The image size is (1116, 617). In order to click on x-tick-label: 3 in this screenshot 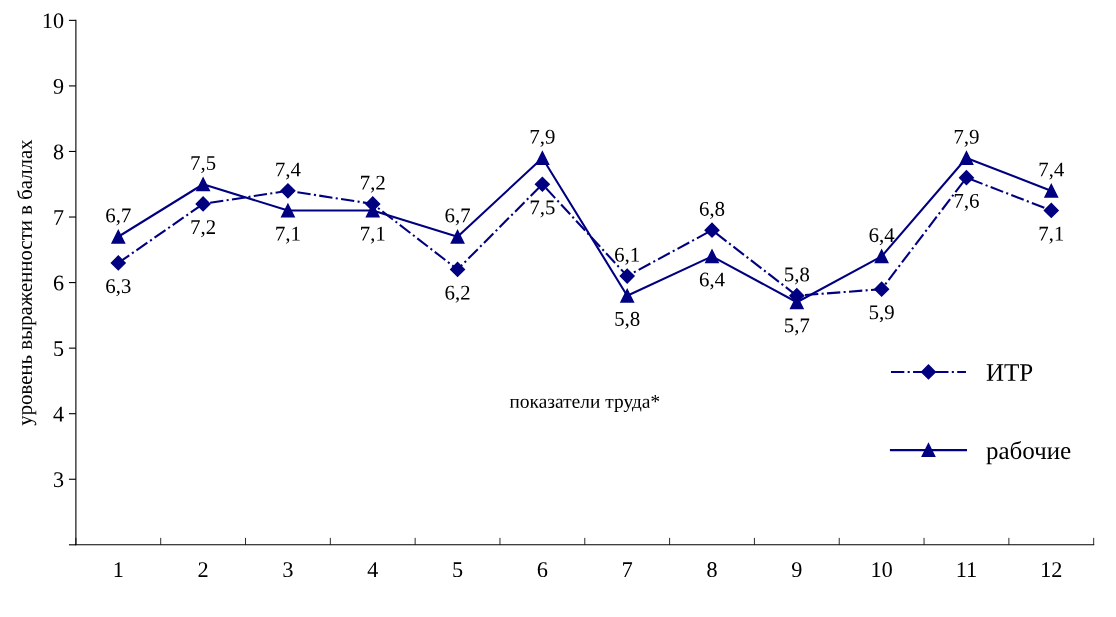, I will do `click(288, 570)`.